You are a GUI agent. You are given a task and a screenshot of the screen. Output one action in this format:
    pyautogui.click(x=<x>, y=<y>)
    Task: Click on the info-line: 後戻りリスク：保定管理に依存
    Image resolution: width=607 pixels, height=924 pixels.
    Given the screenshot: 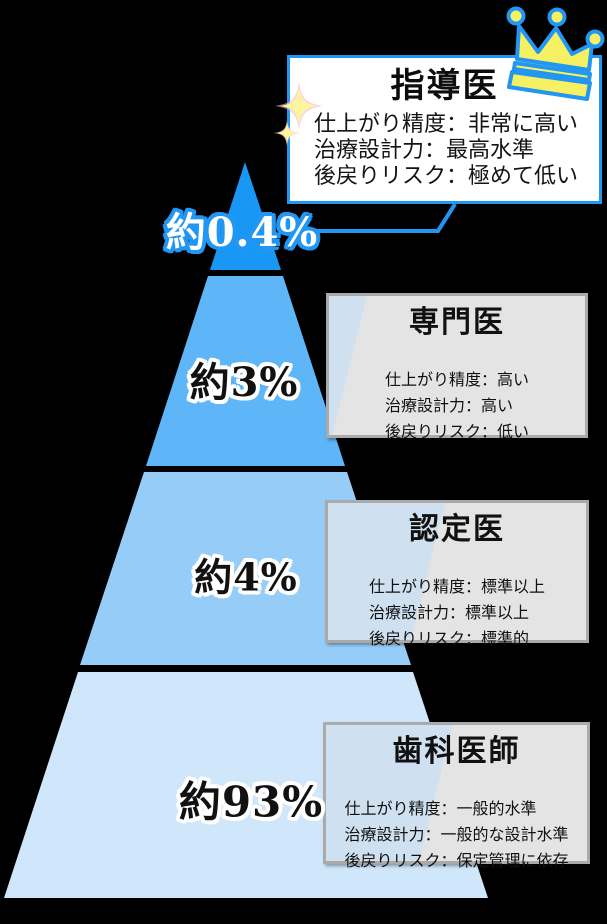 What is the action you would take?
    pyautogui.click(x=456, y=860)
    